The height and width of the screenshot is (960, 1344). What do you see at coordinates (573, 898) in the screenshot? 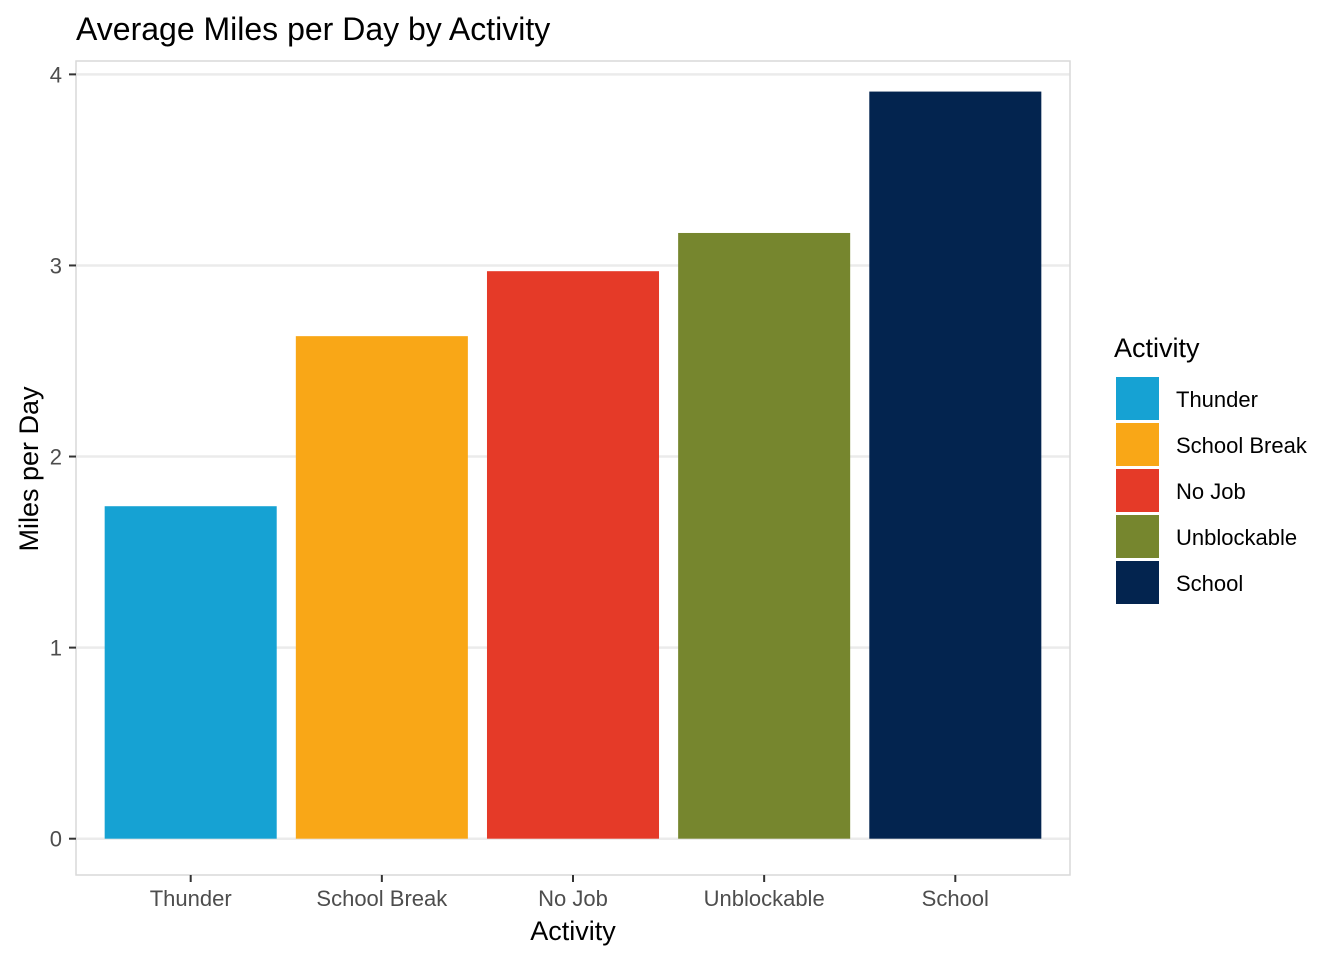
I see `x-tick-label: No Job` at bounding box center [573, 898].